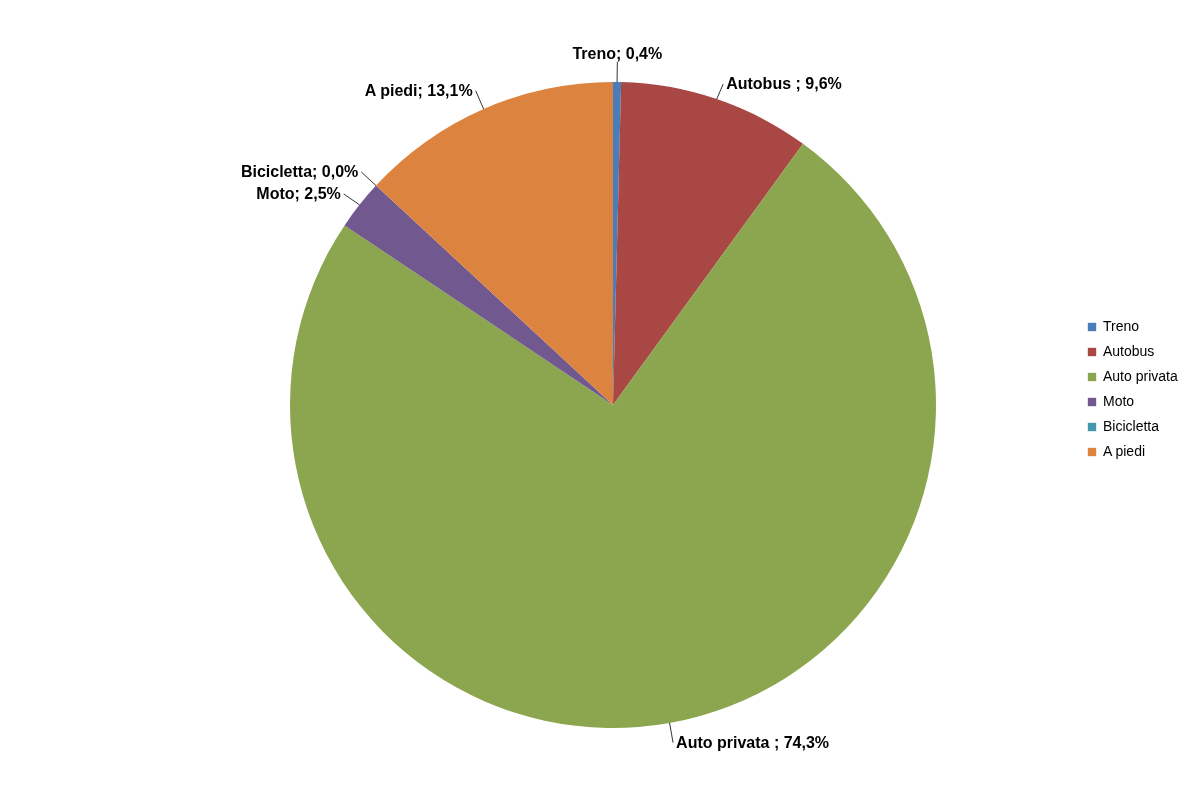 This screenshot has width=1202, height=796. I want to click on data-label: Moto; 2,5%, so click(298, 193).